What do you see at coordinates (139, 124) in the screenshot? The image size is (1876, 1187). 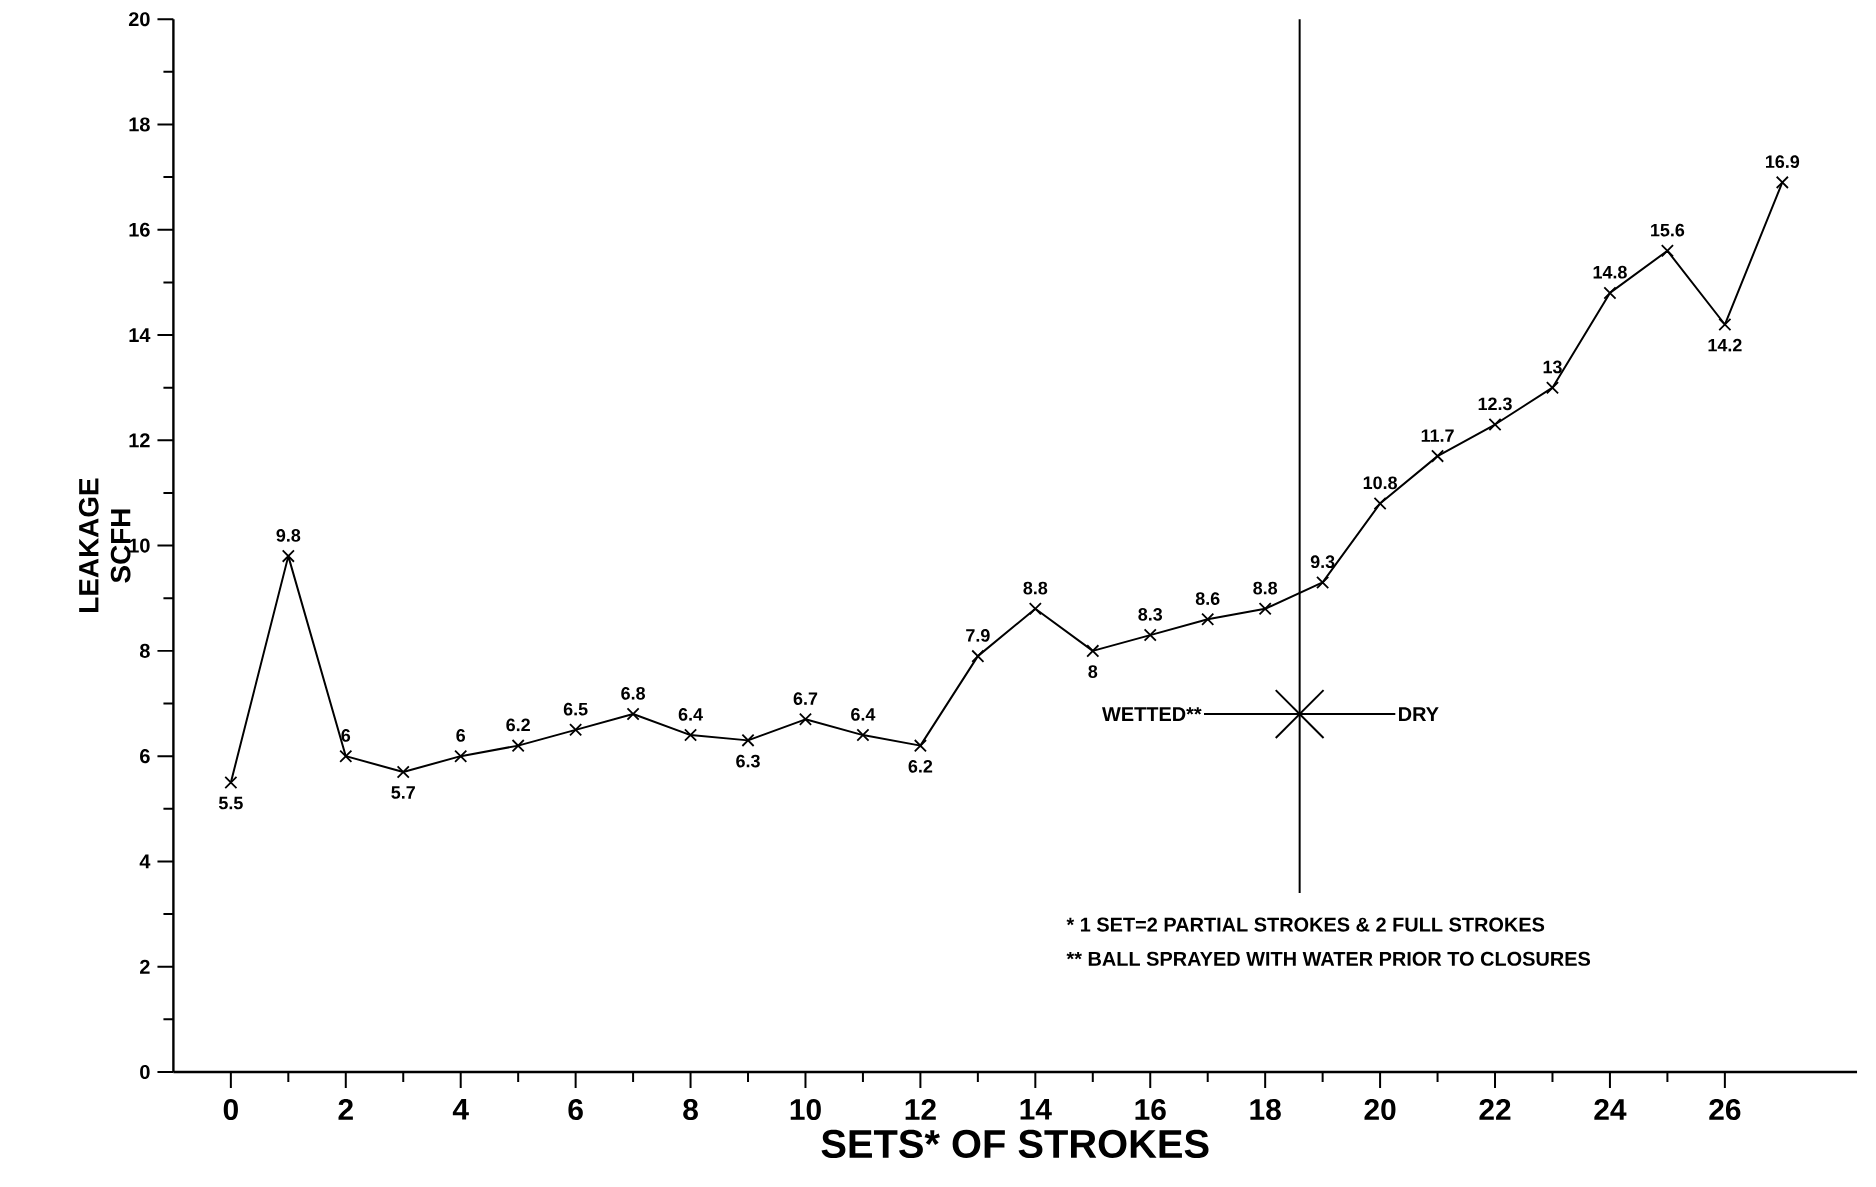 I see `y-tick-label: 18` at bounding box center [139, 124].